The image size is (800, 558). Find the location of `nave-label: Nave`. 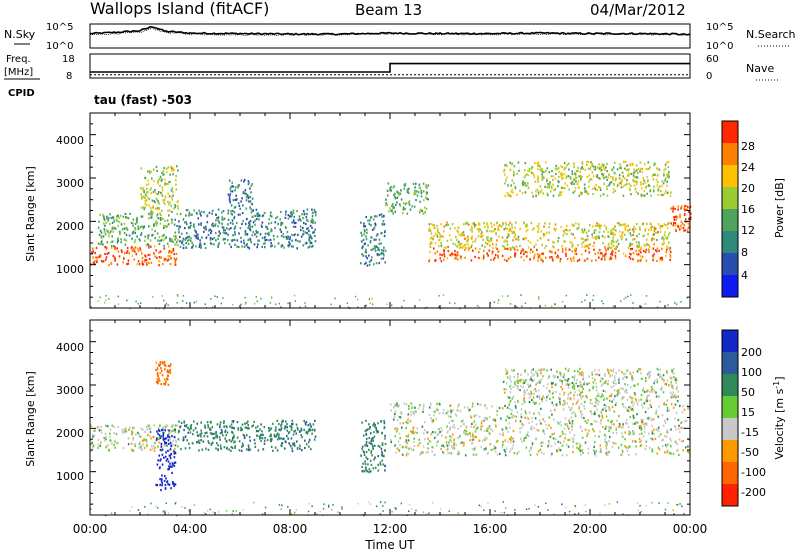

nave-label: Nave is located at coordinates (760, 68).